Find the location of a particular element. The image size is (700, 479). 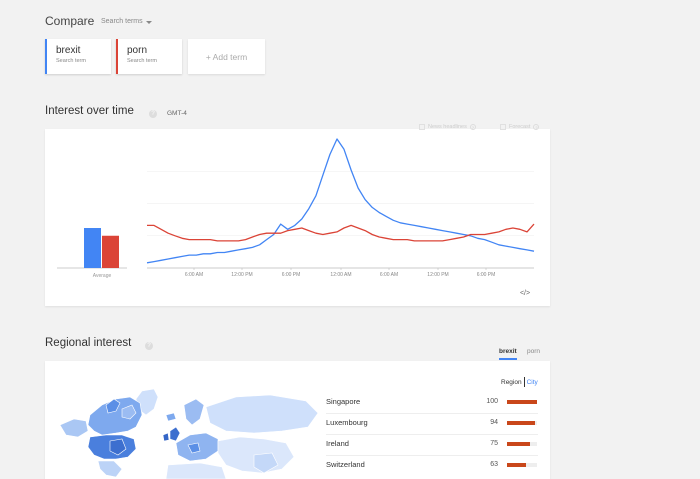

news-headlines-toggle: News headlines ? is located at coordinates (447, 127).